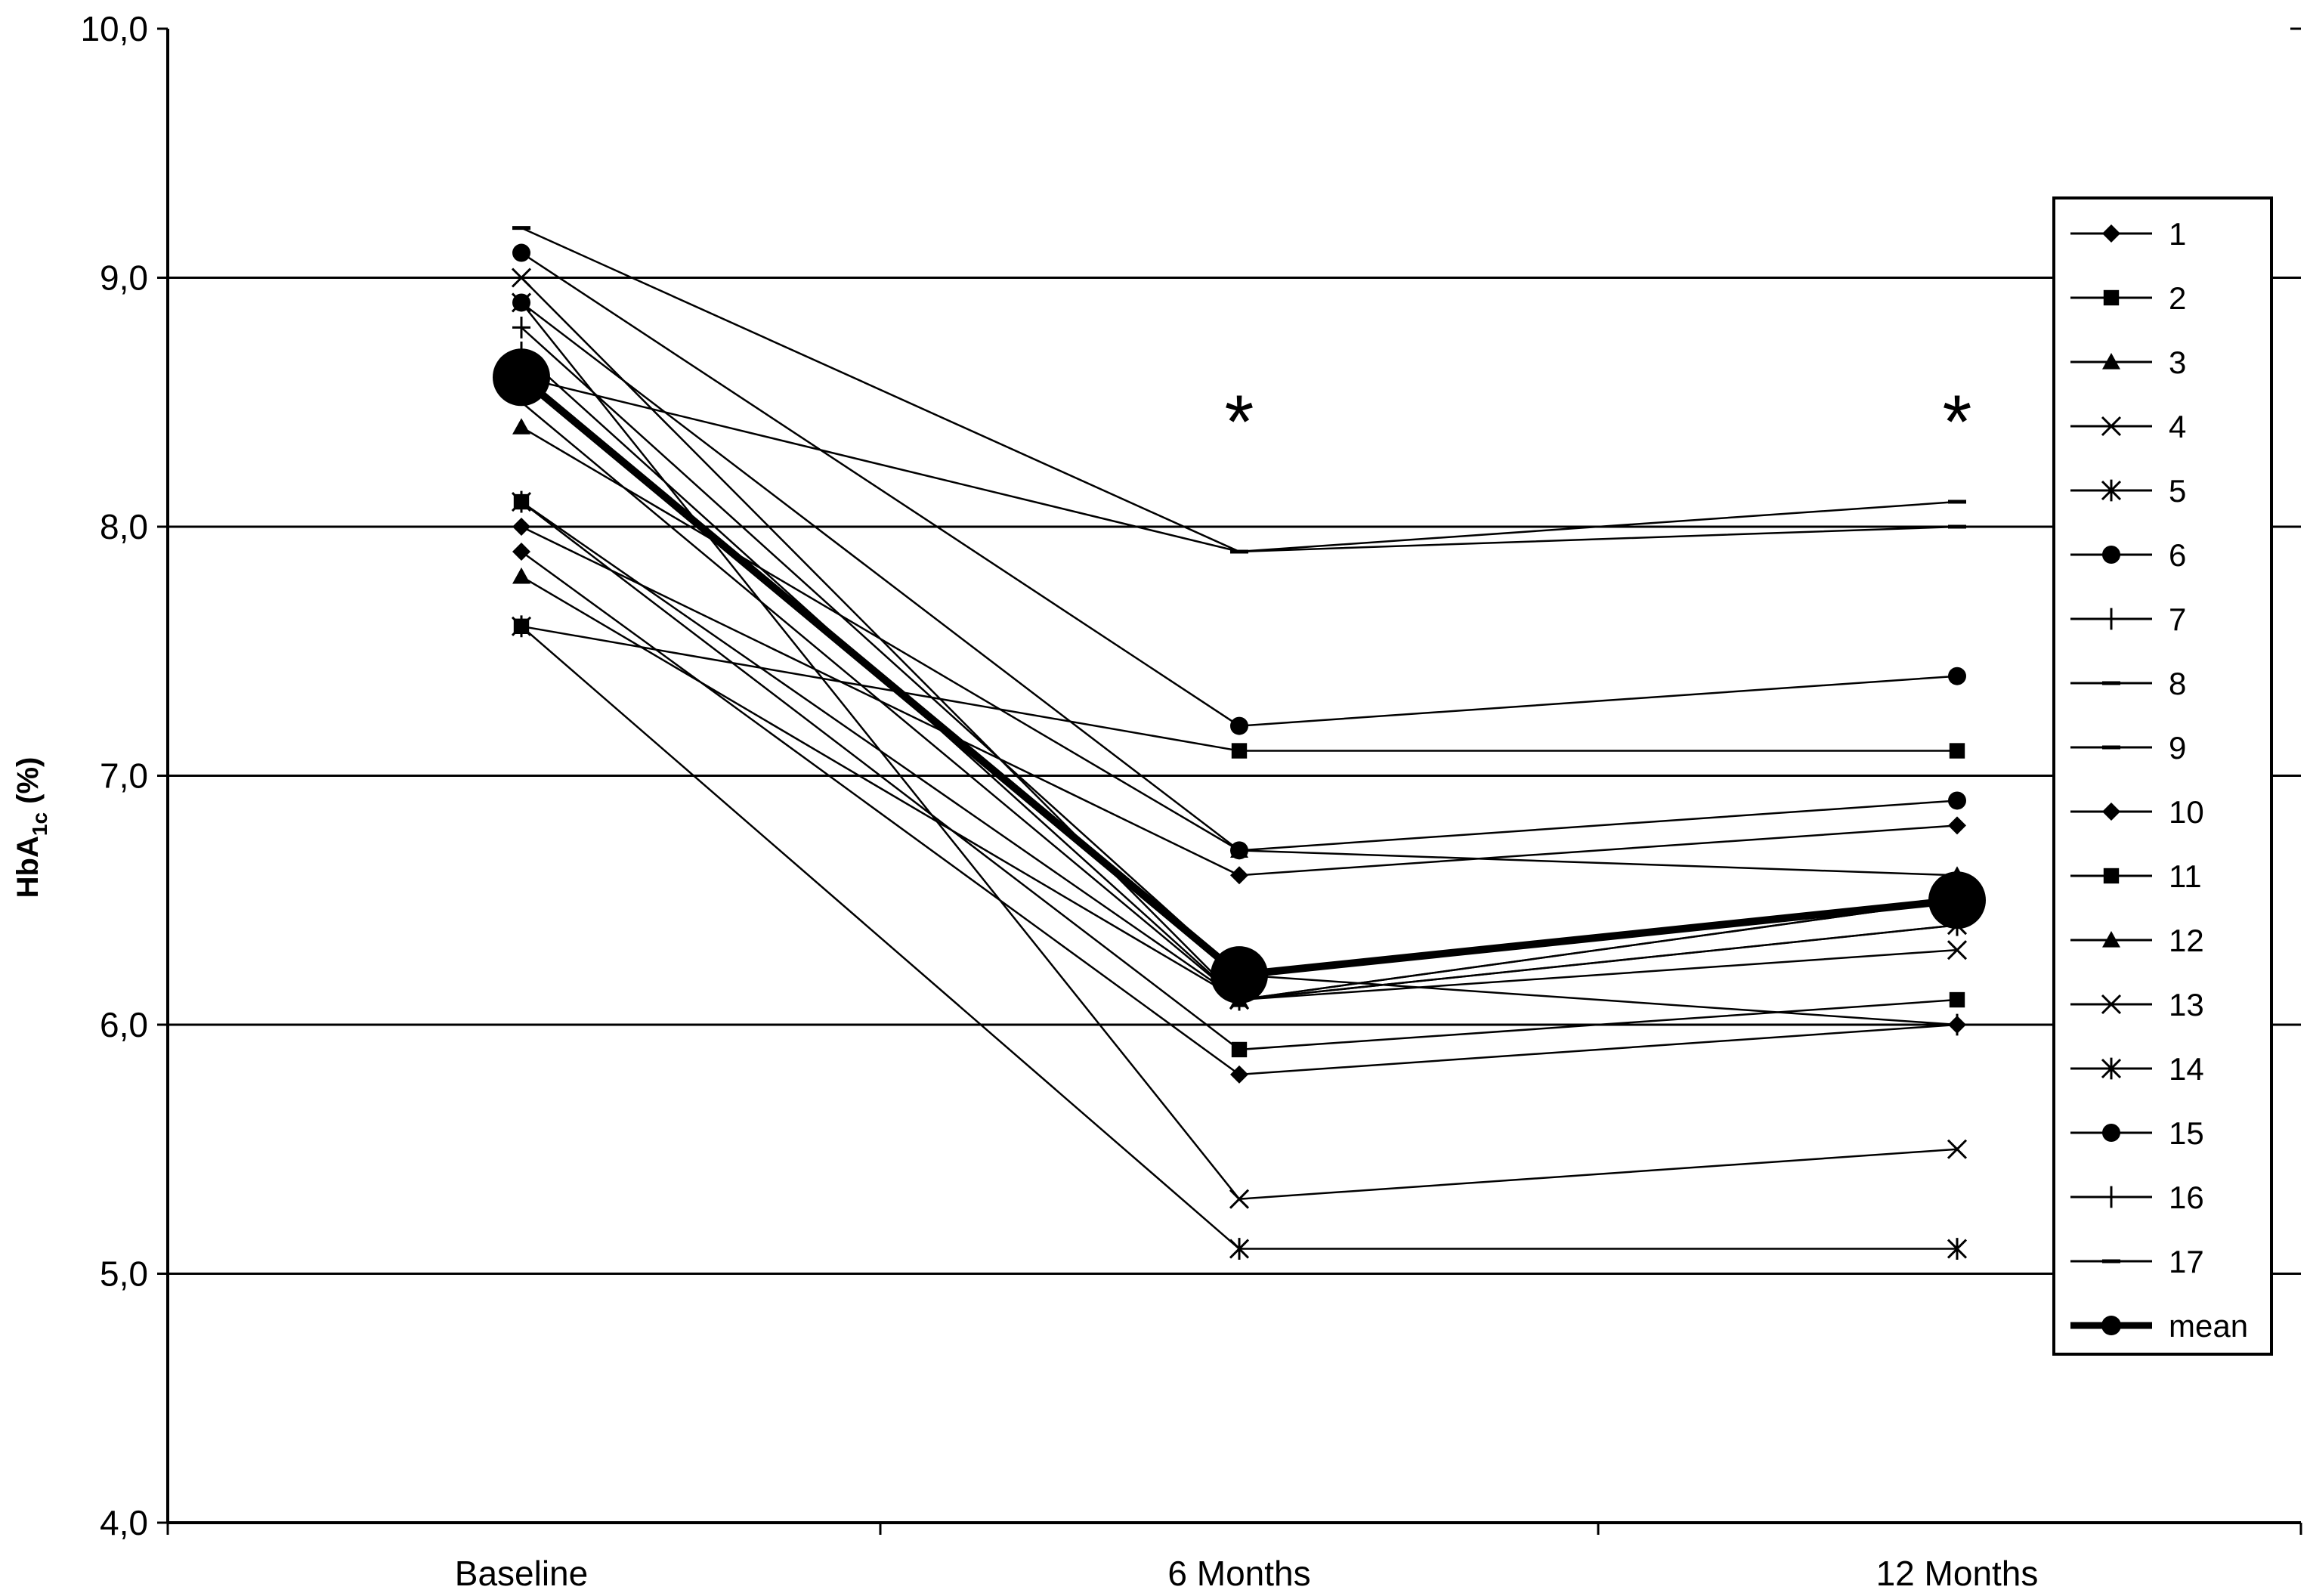 The image size is (2310, 1596). Describe the element at coordinates (2186, 1005) in the screenshot. I see `legend-label: 13` at that location.